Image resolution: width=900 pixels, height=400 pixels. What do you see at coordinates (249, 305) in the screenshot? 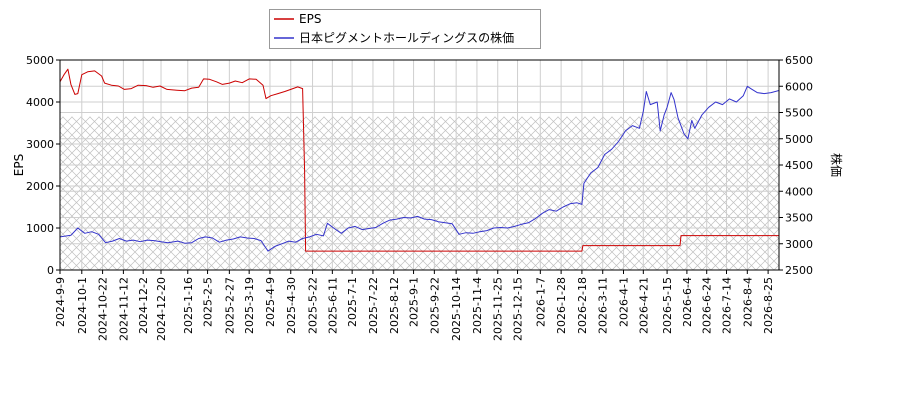
I see `x-tick-label: 2025-3-19` at bounding box center [249, 305].